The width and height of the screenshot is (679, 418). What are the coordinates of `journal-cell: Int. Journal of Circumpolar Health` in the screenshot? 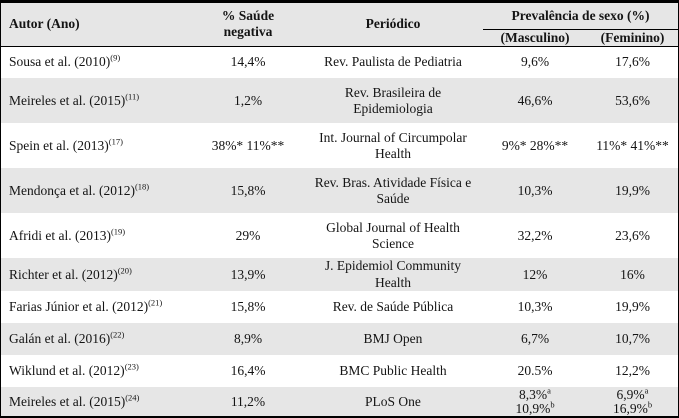 It's located at (393, 145).